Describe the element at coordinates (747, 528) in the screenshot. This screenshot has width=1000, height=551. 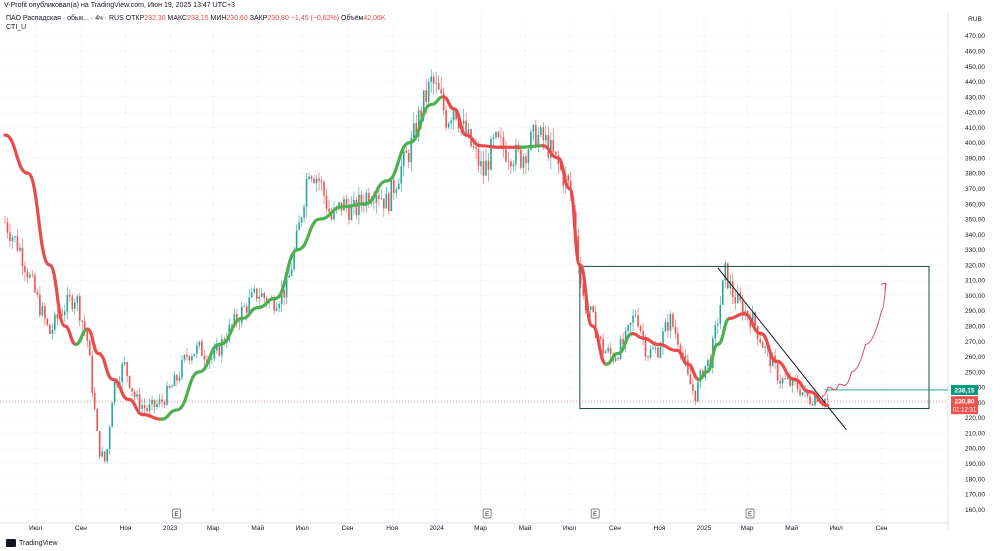
I see `x-tick-label: Мар` at that location.